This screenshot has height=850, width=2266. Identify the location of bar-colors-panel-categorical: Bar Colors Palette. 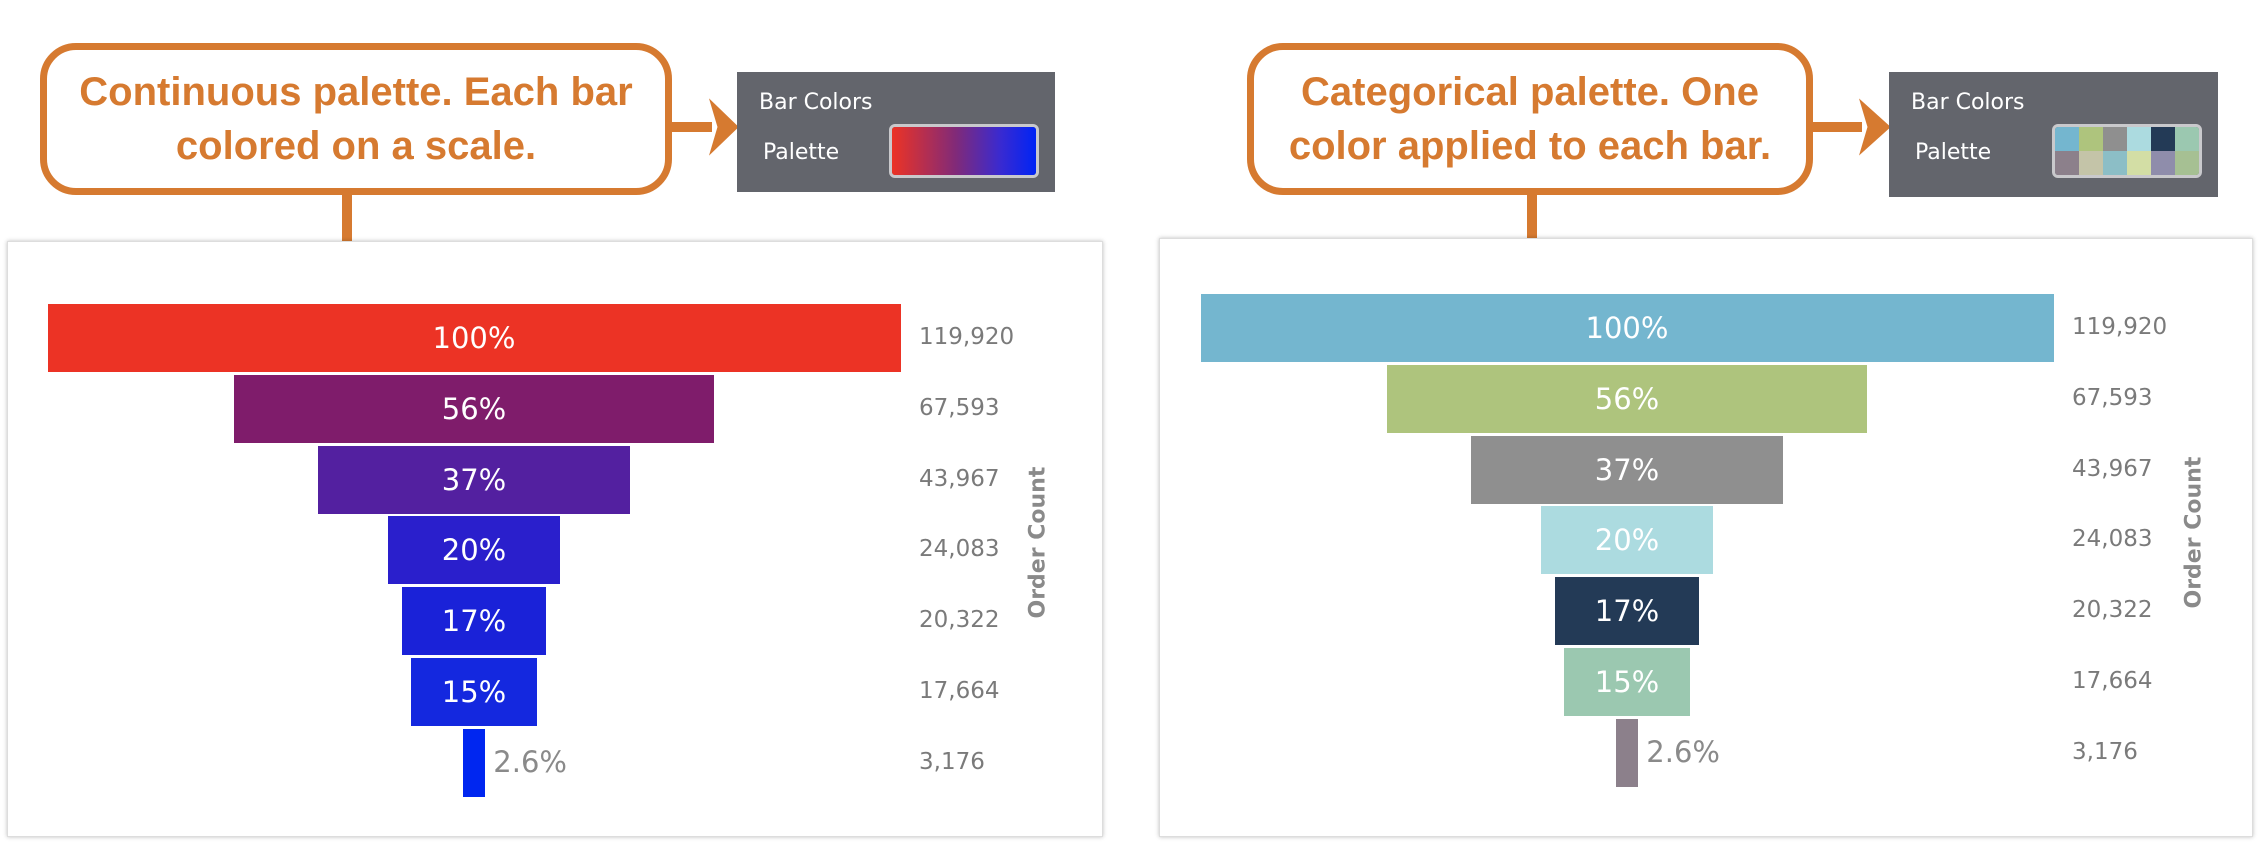
(2053, 134).